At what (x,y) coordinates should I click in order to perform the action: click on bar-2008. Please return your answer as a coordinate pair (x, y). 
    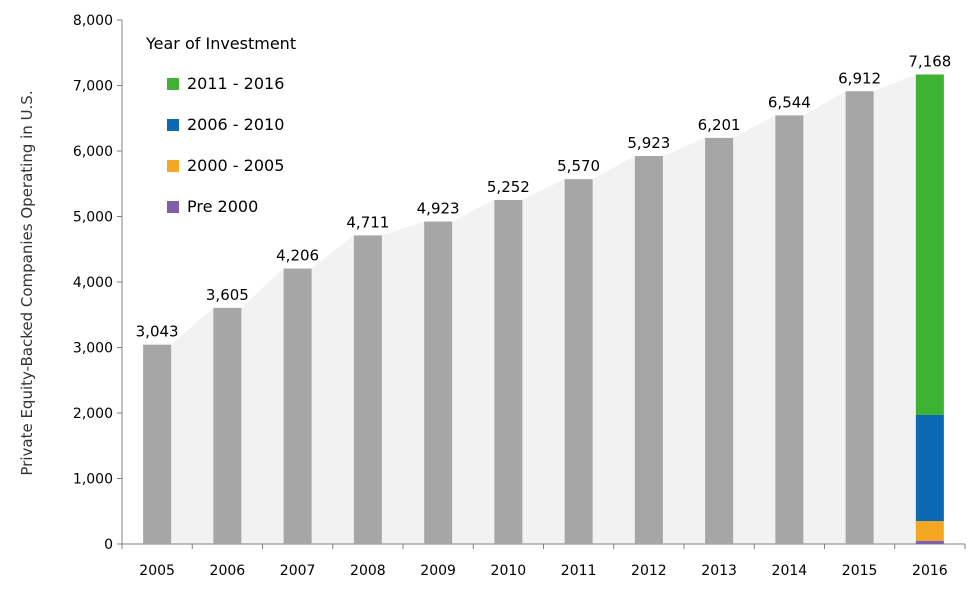
    Looking at the image, I should click on (367, 389).